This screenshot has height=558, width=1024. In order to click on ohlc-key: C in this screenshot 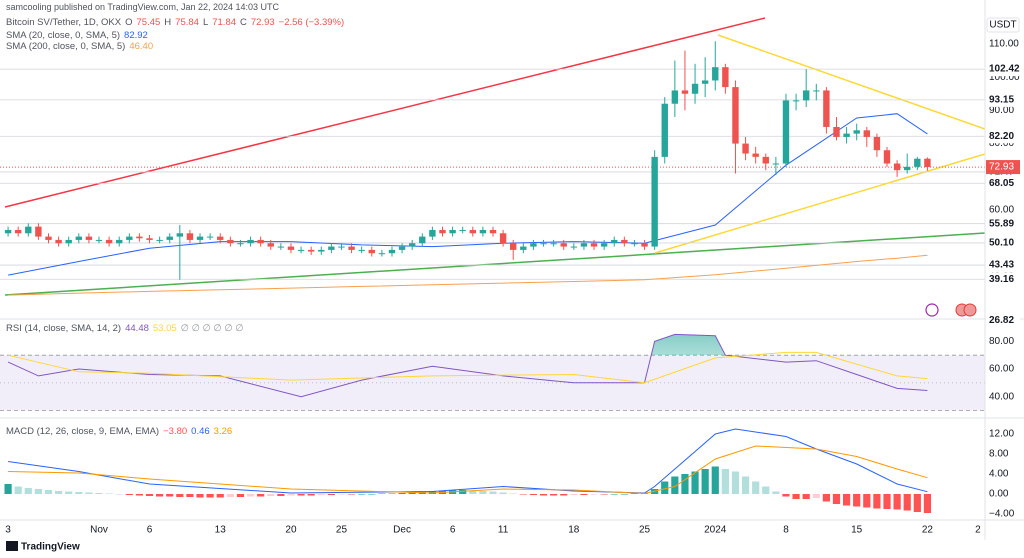, I will do `click(243, 22)`.